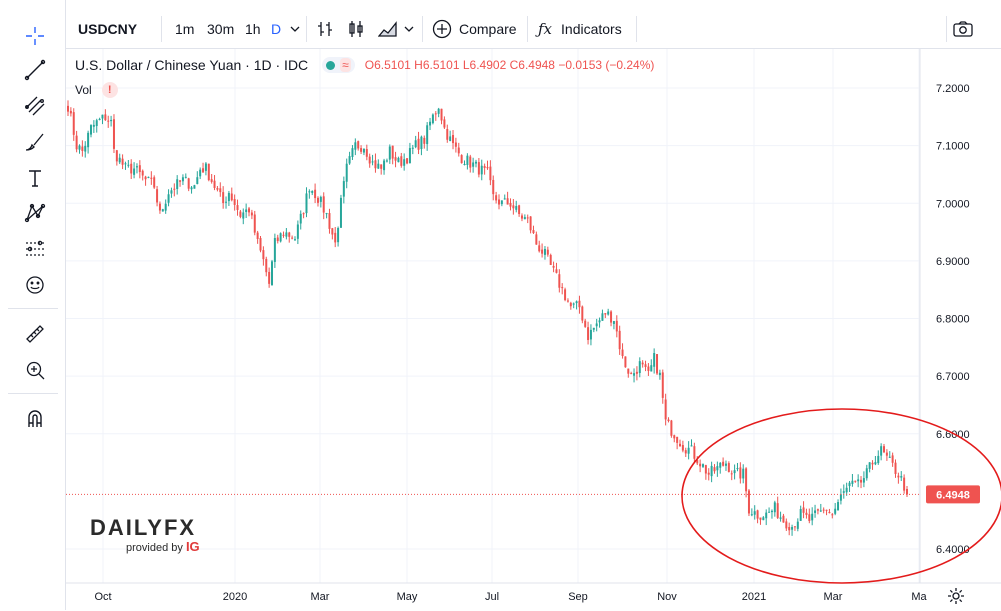 The width and height of the screenshot is (1001, 611). Describe the element at coordinates (35, 178) in the screenshot. I see `text-tool-icon` at that location.